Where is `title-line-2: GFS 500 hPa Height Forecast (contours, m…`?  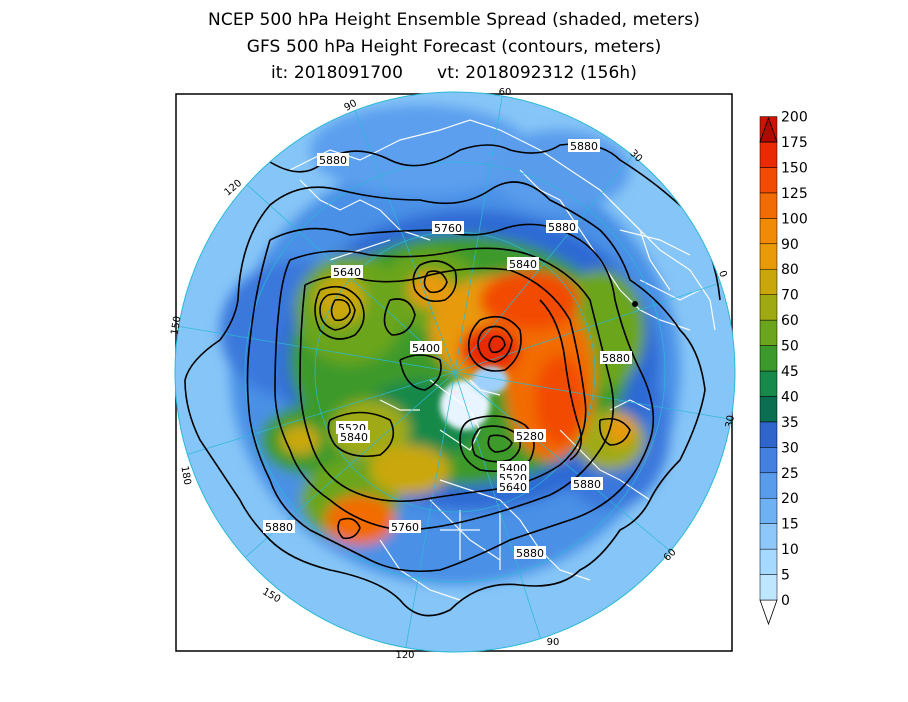 title-line-2: GFS 500 hPa Height Forecast (contours, m… is located at coordinates (454, 47).